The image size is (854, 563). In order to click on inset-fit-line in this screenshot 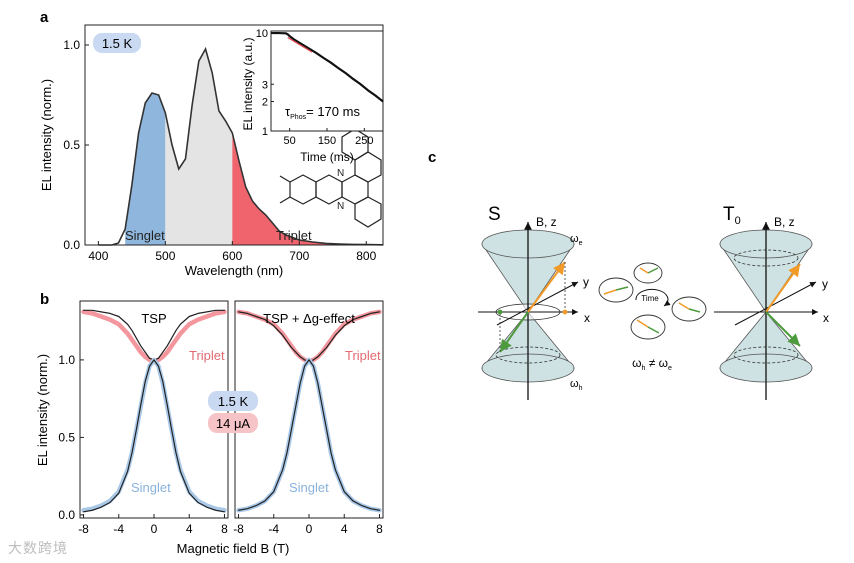, I will do `click(300, 45)`.